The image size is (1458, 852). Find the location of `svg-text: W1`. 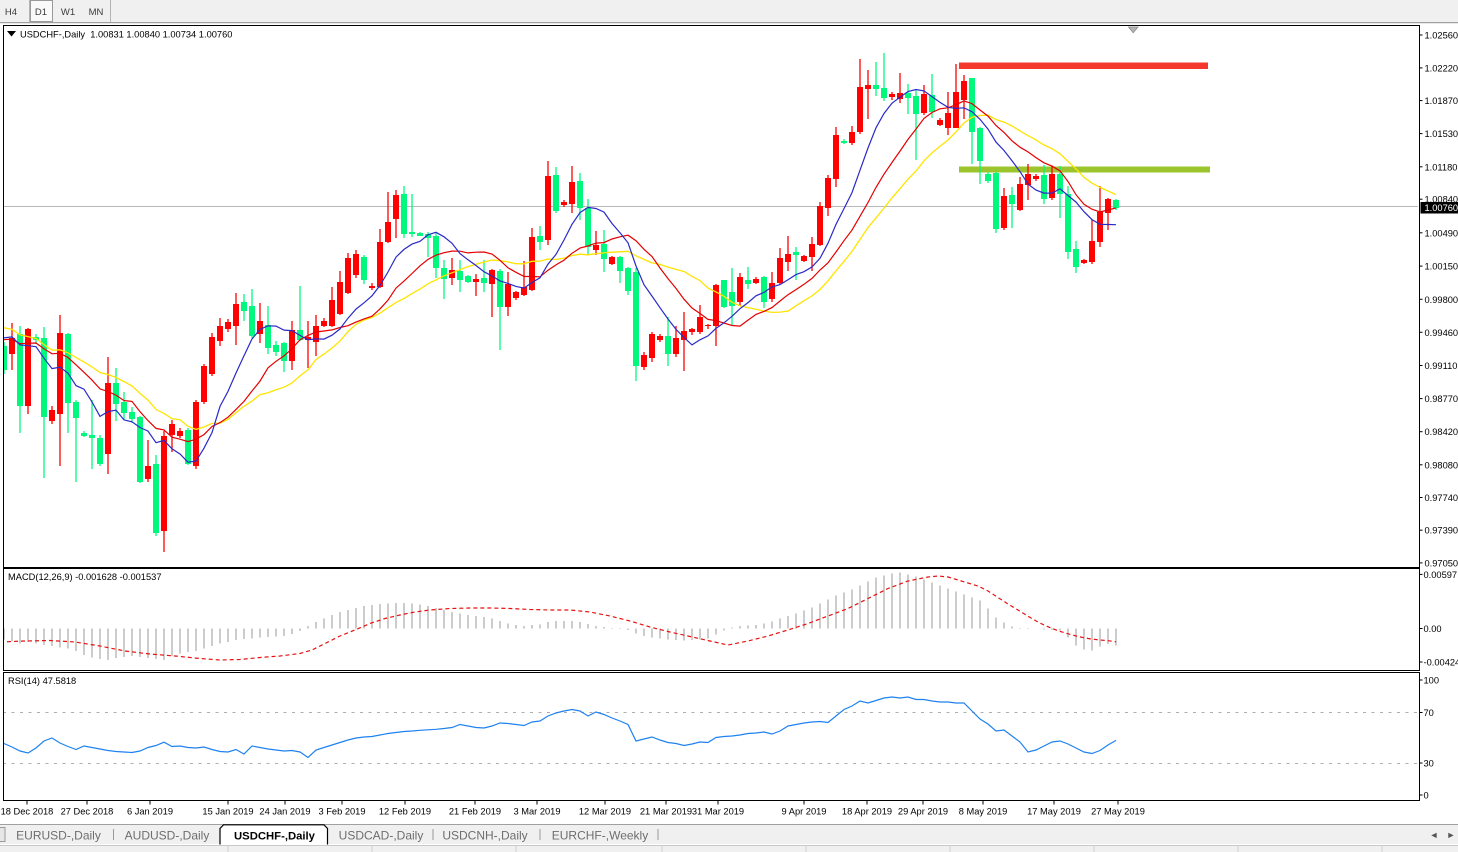

svg-text: W1 is located at coordinates (68, 12).